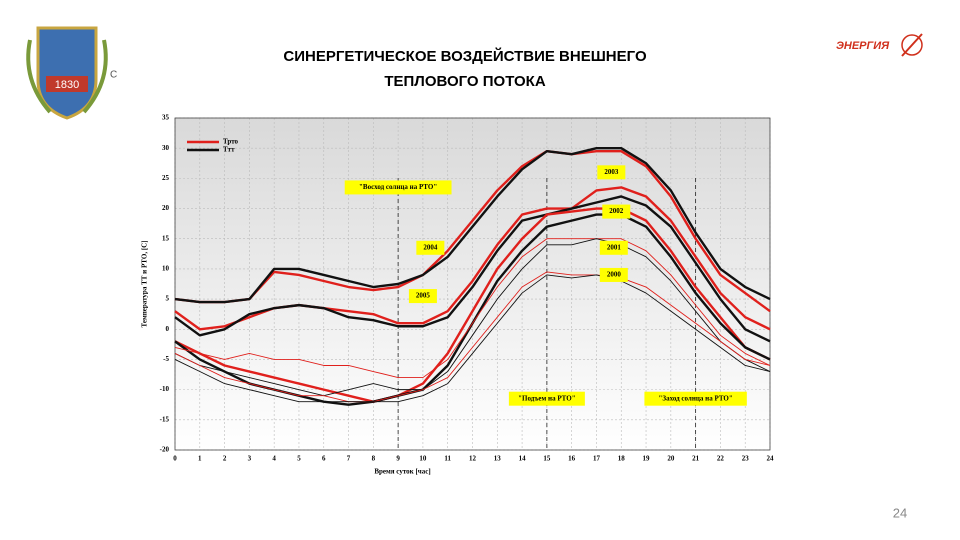 This screenshot has width=960, height=540. What do you see at coordinates (200, 459) in the screenshot?
I see `x-tick-label: 1` at bounding box center [200, 459].